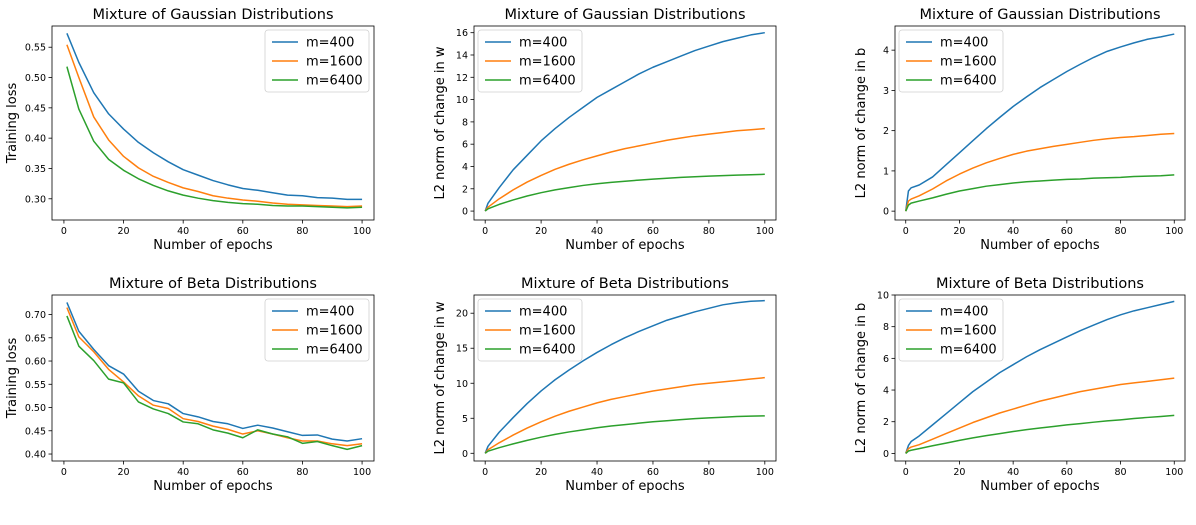 This screenshot has width=1196, height=525. I want to click on chart-2-x-tick-label-1: 0, so click(485, 231).